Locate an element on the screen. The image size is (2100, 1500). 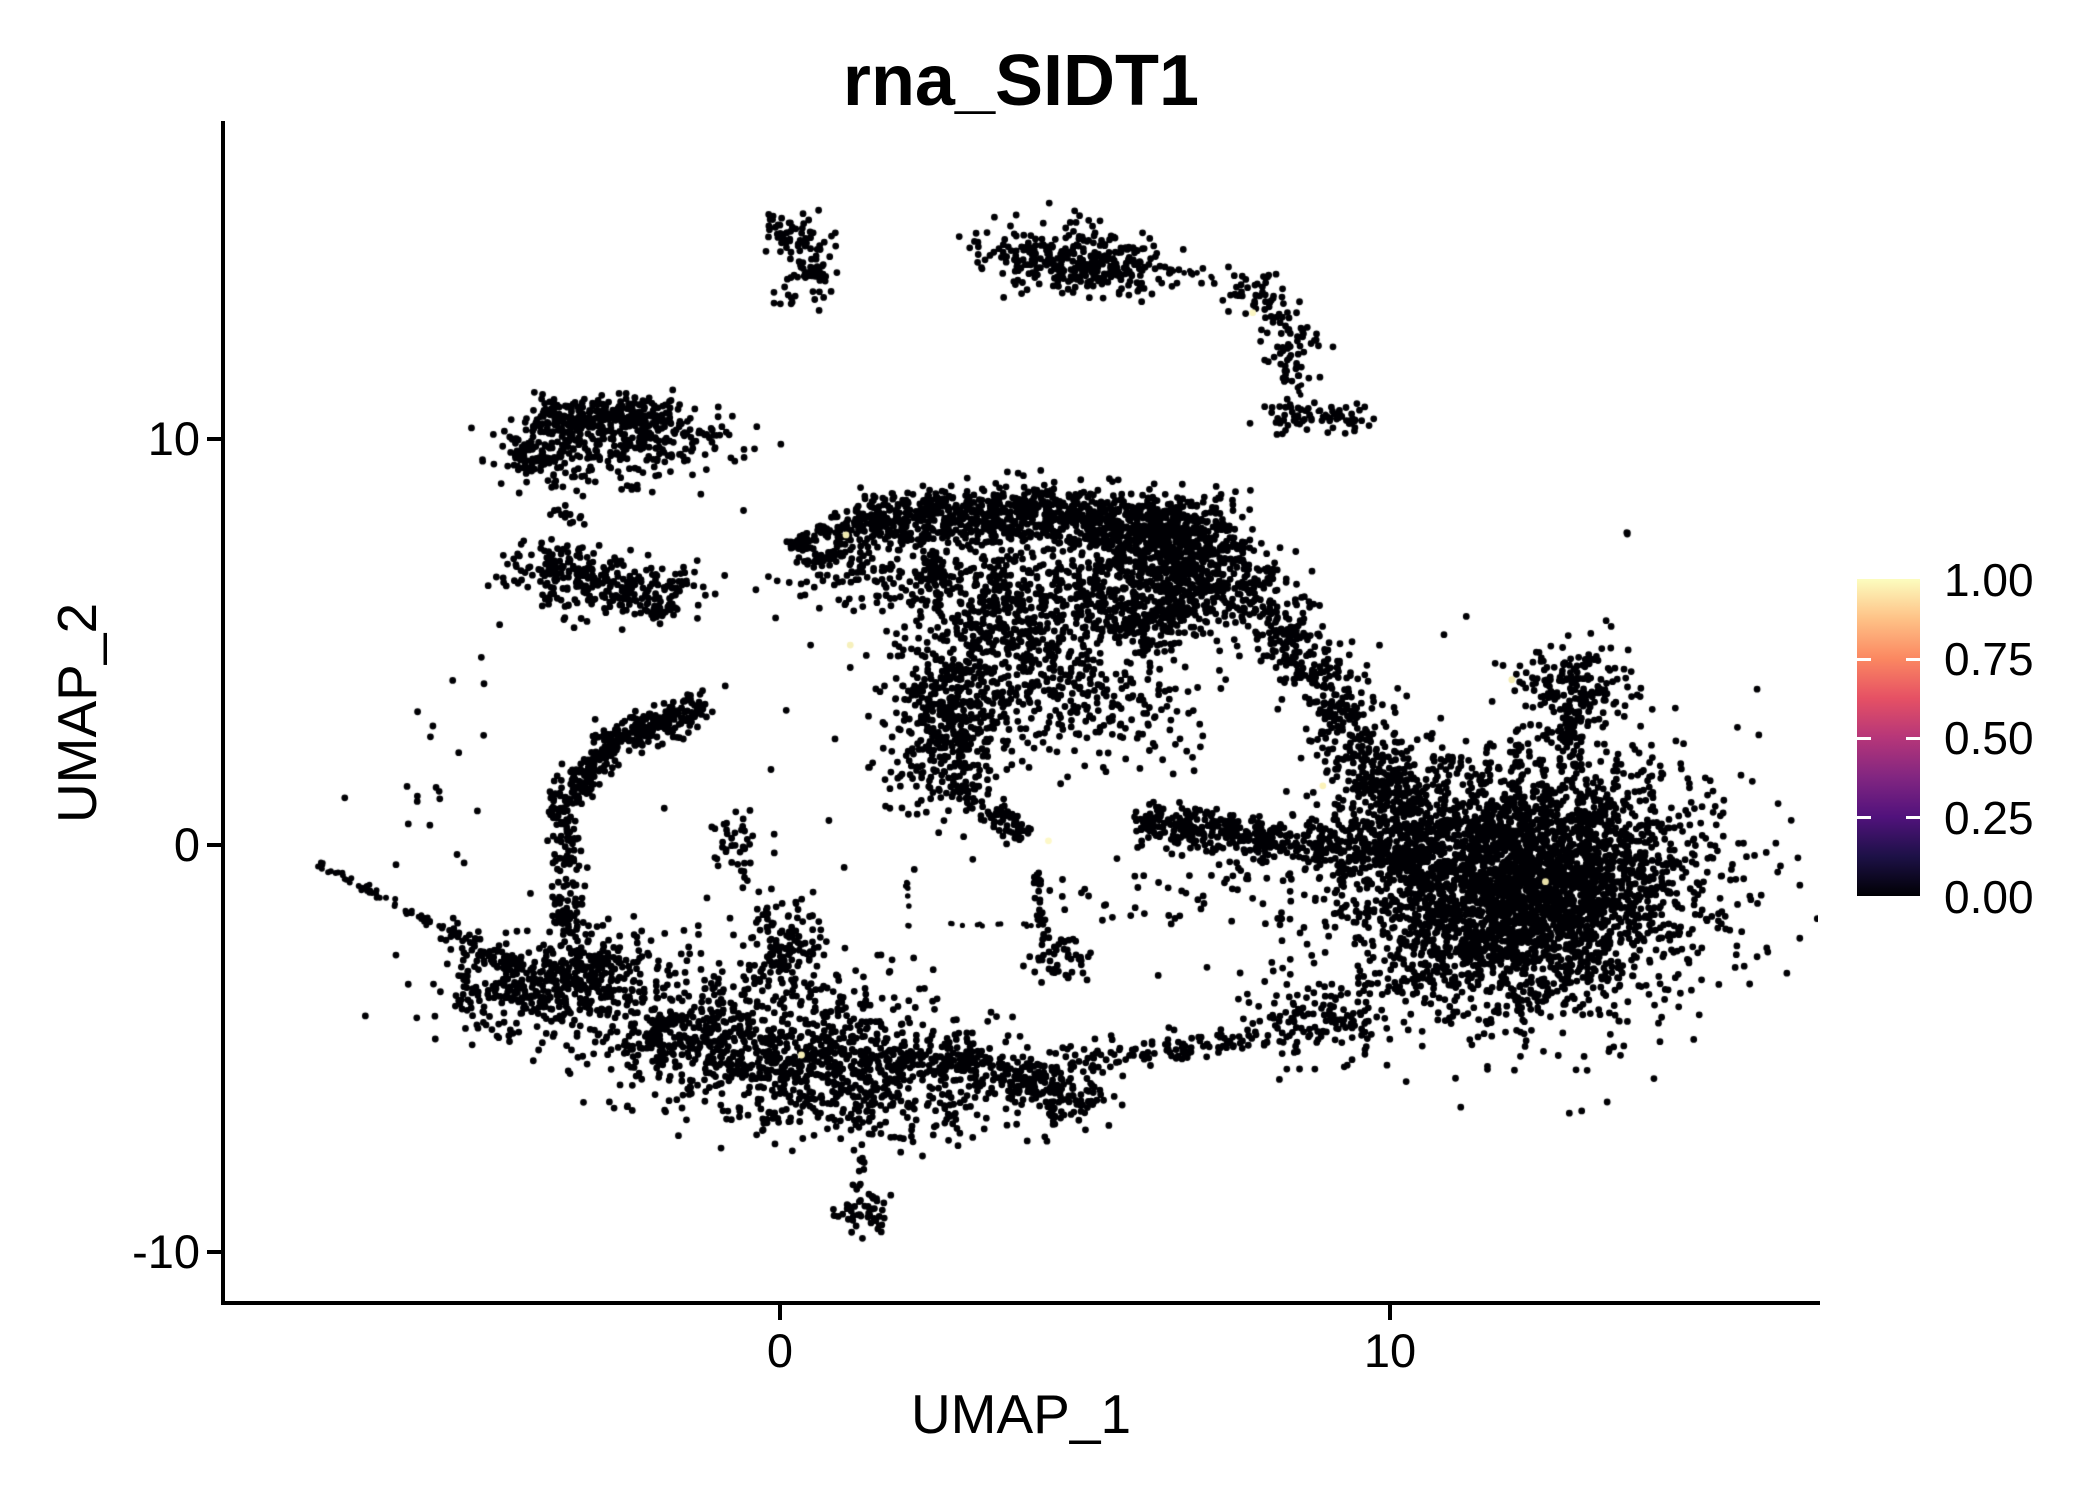
y-tick-label-0: 0 is located at coordinates (186, 844).